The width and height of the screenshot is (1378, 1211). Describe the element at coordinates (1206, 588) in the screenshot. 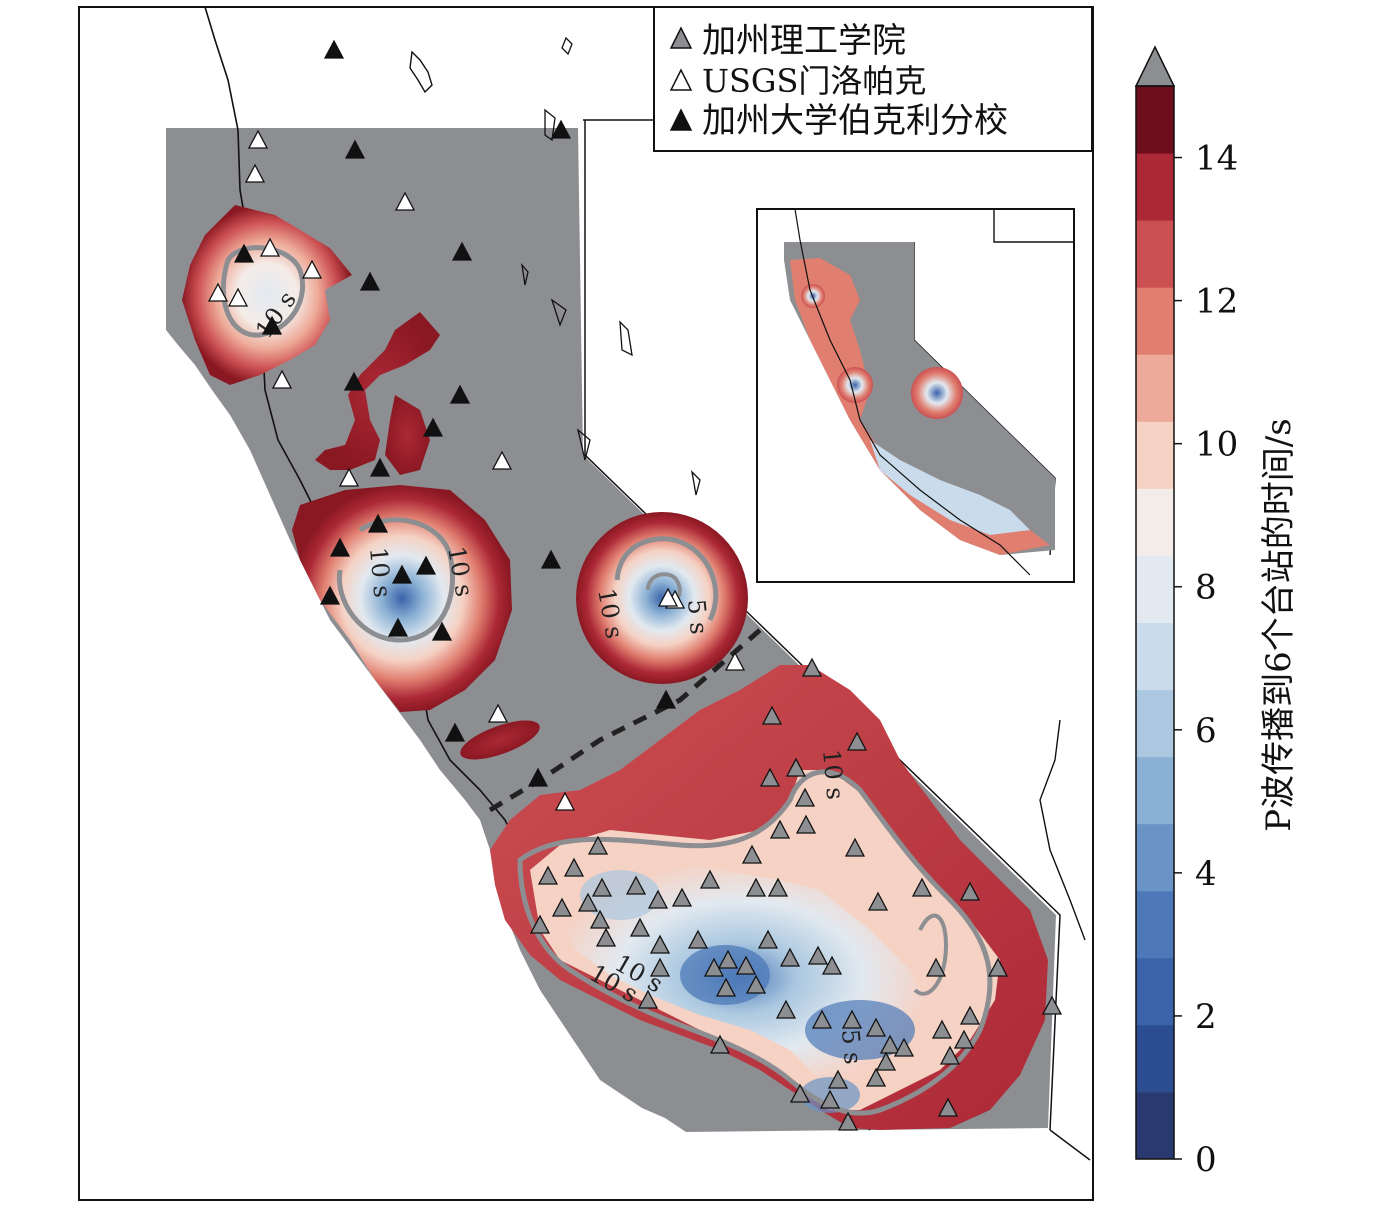

I see `colorbar-tick-label: 8` at that location.